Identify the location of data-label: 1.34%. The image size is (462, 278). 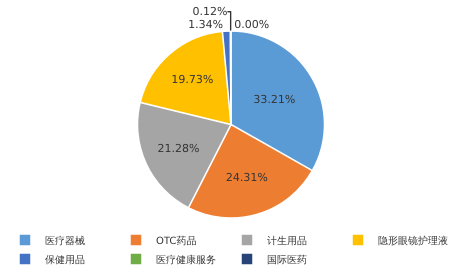
(206, 25).